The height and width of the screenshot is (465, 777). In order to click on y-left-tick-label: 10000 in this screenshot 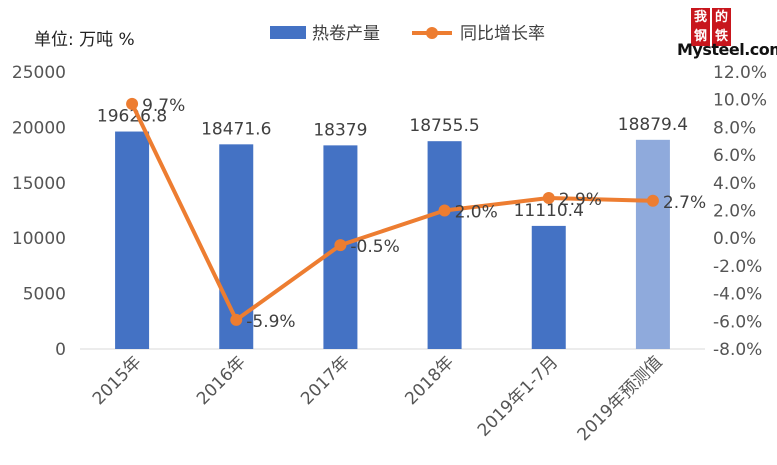, I will do `click(39, 239)`.